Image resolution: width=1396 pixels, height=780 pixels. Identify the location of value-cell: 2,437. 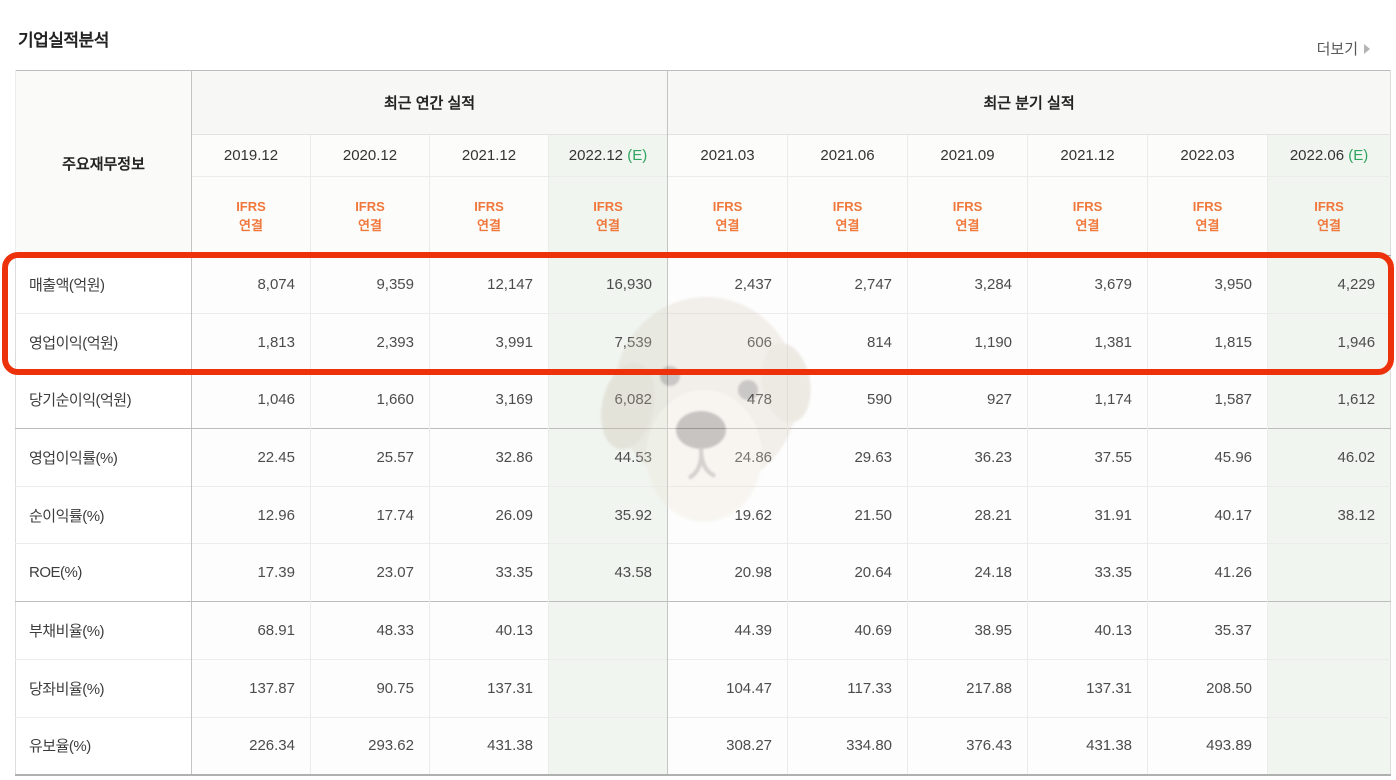
(727, 284).